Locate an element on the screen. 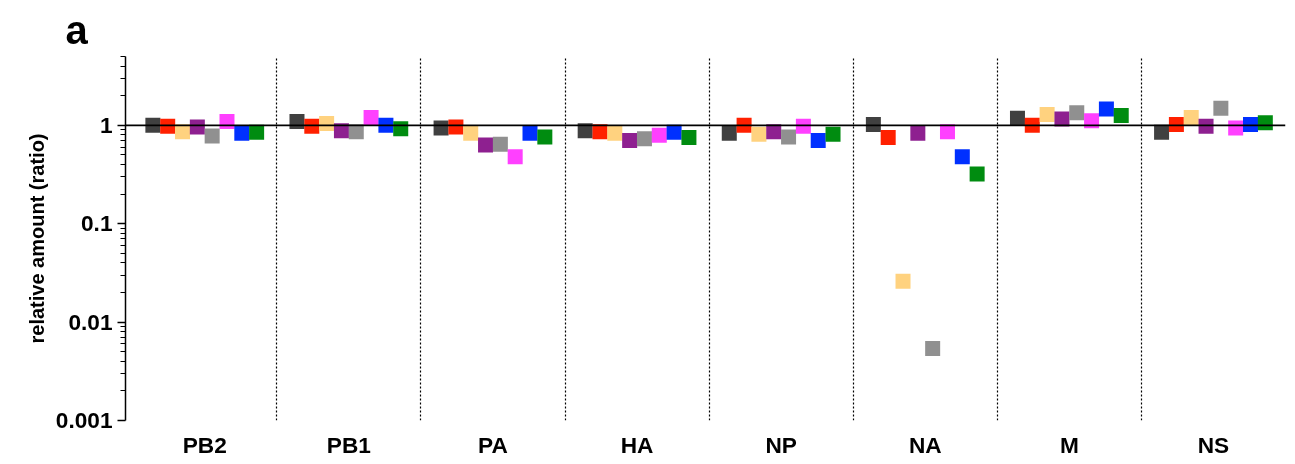 Image resolution: width=1295 pixels, height=464 pixels. y-tick-label: 0.001 is located at coordinates (84, 420).